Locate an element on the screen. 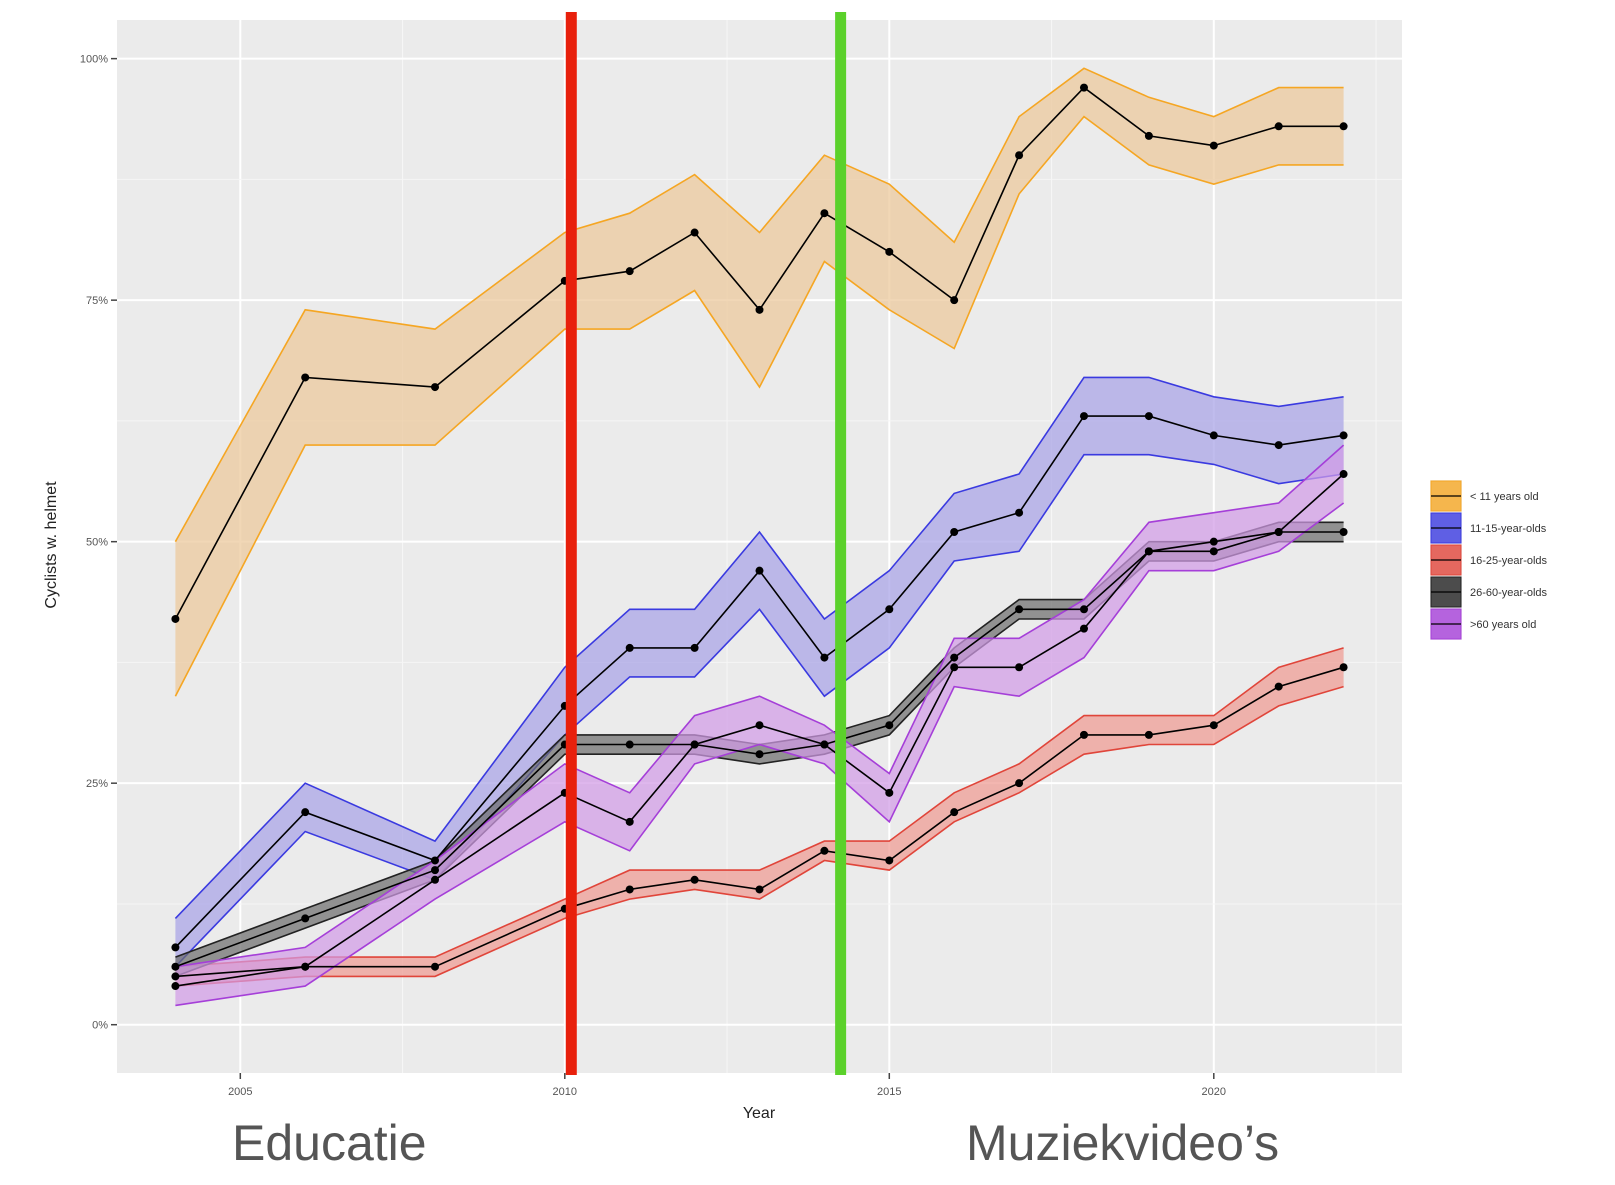 Image resolution: width=1615 pixels, height=1185 pixels. legend-label: 16-25-year-olds is located at coordinates (1509, 561).